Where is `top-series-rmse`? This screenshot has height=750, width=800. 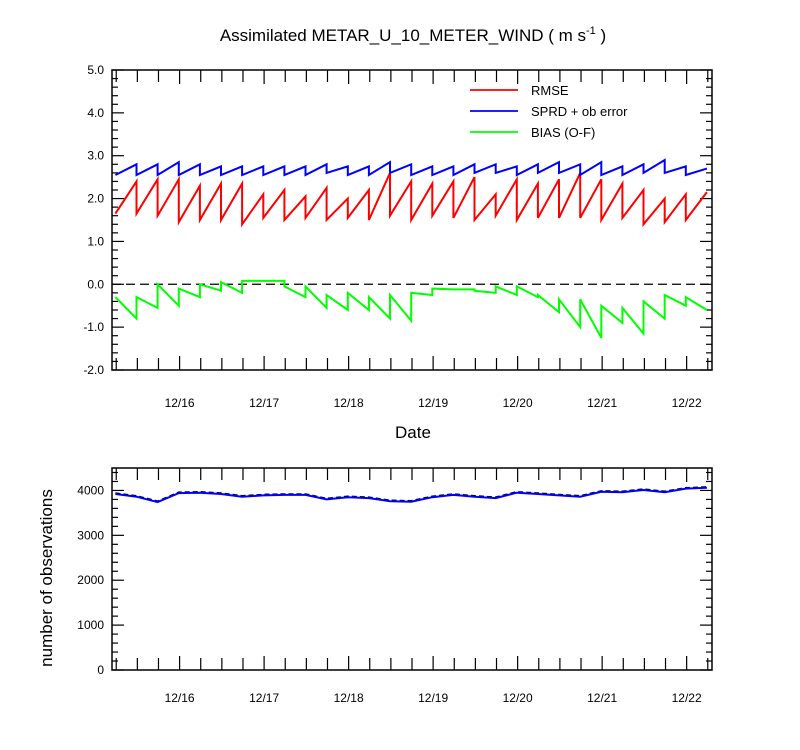
top-series-rmse is located at coordinates (411, 200).